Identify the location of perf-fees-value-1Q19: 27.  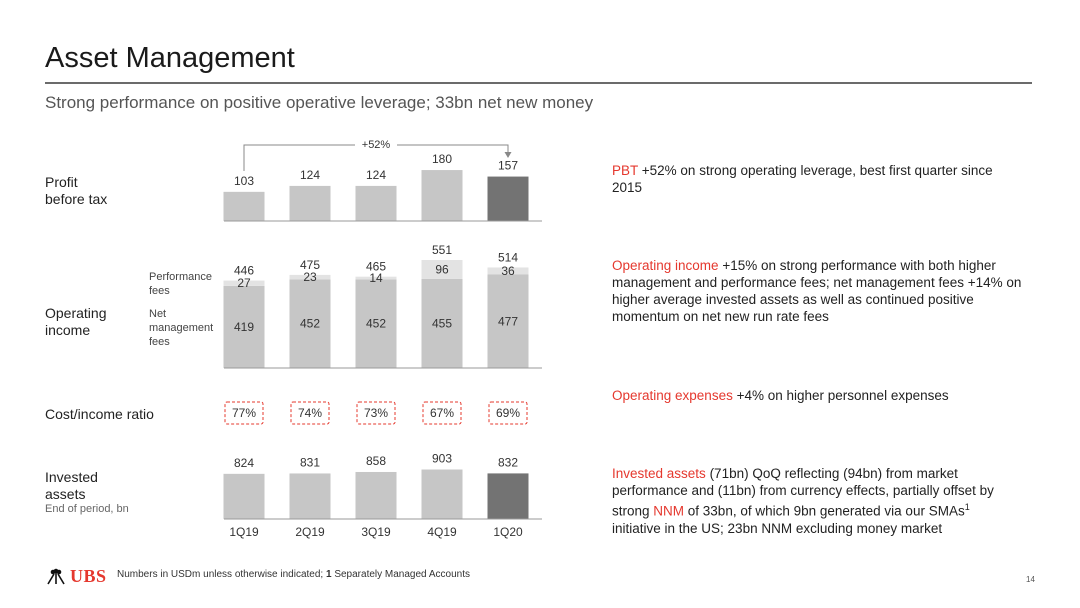
(244, 283).